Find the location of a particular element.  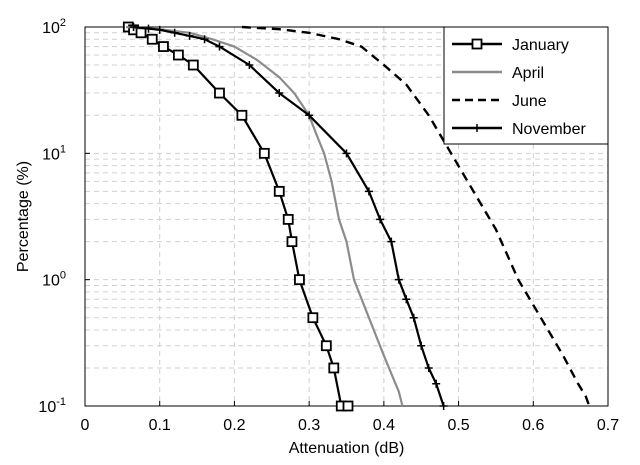

y-tick-label: 10⁻¹ is located at coordinates (52, 406).